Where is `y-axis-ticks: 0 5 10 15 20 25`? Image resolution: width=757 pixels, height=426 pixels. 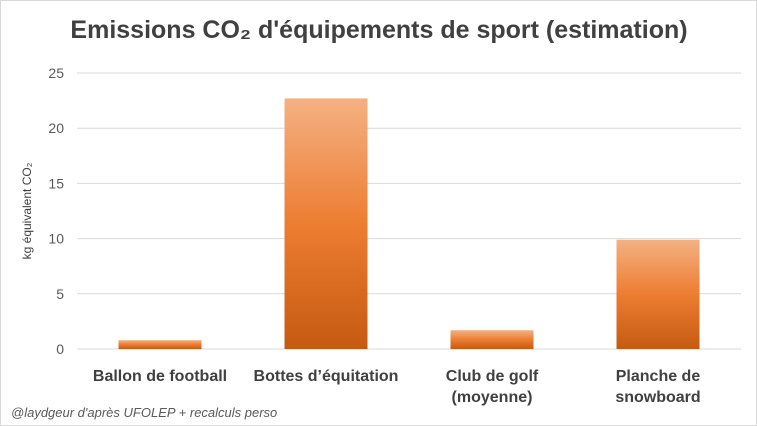 y-axis-ticks: 0 5 10 15 20 25 is located at coordinates (56, 211).